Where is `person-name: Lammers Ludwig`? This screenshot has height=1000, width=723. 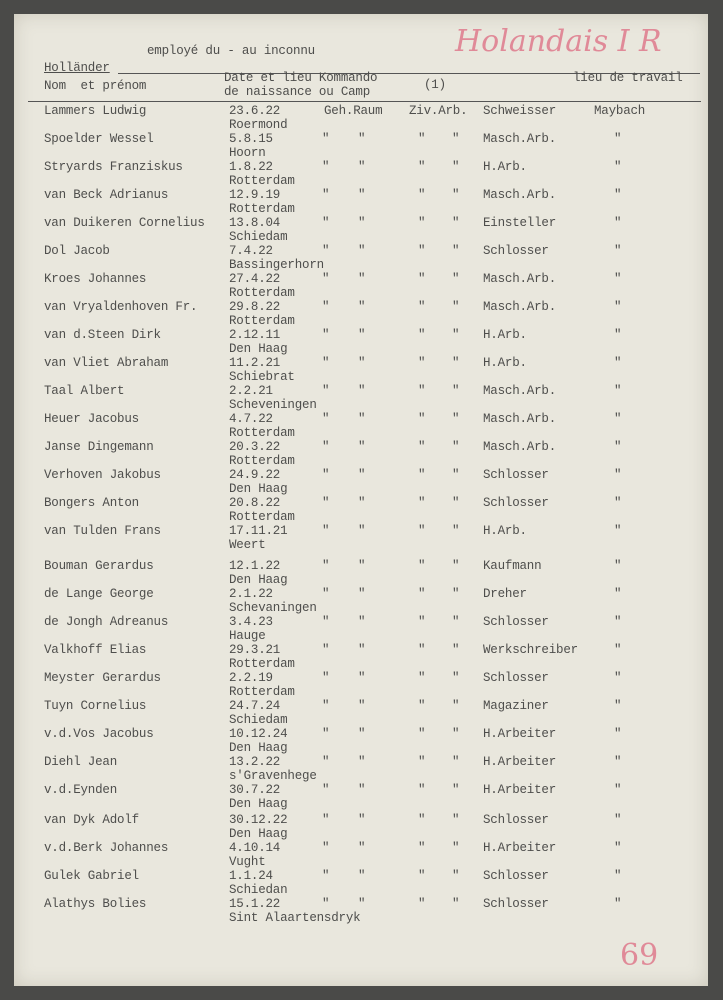 person-name: Lammers Ludwig is located at coordinates (95, 111).